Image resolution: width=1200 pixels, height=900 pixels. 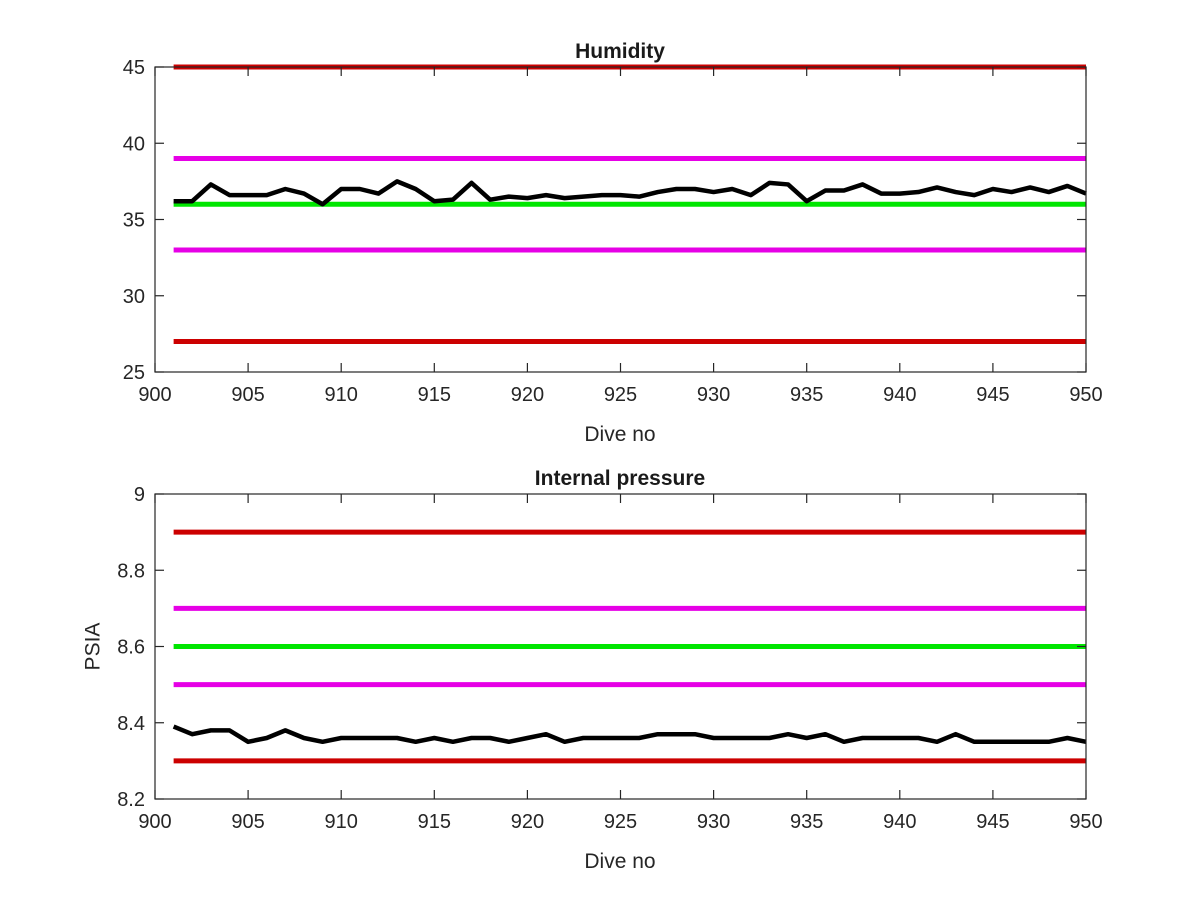 What do you see at coordinates (131, 800) in the screenshot?
I see `y-tick-label: 8.2` at bounding box center [131, 800].